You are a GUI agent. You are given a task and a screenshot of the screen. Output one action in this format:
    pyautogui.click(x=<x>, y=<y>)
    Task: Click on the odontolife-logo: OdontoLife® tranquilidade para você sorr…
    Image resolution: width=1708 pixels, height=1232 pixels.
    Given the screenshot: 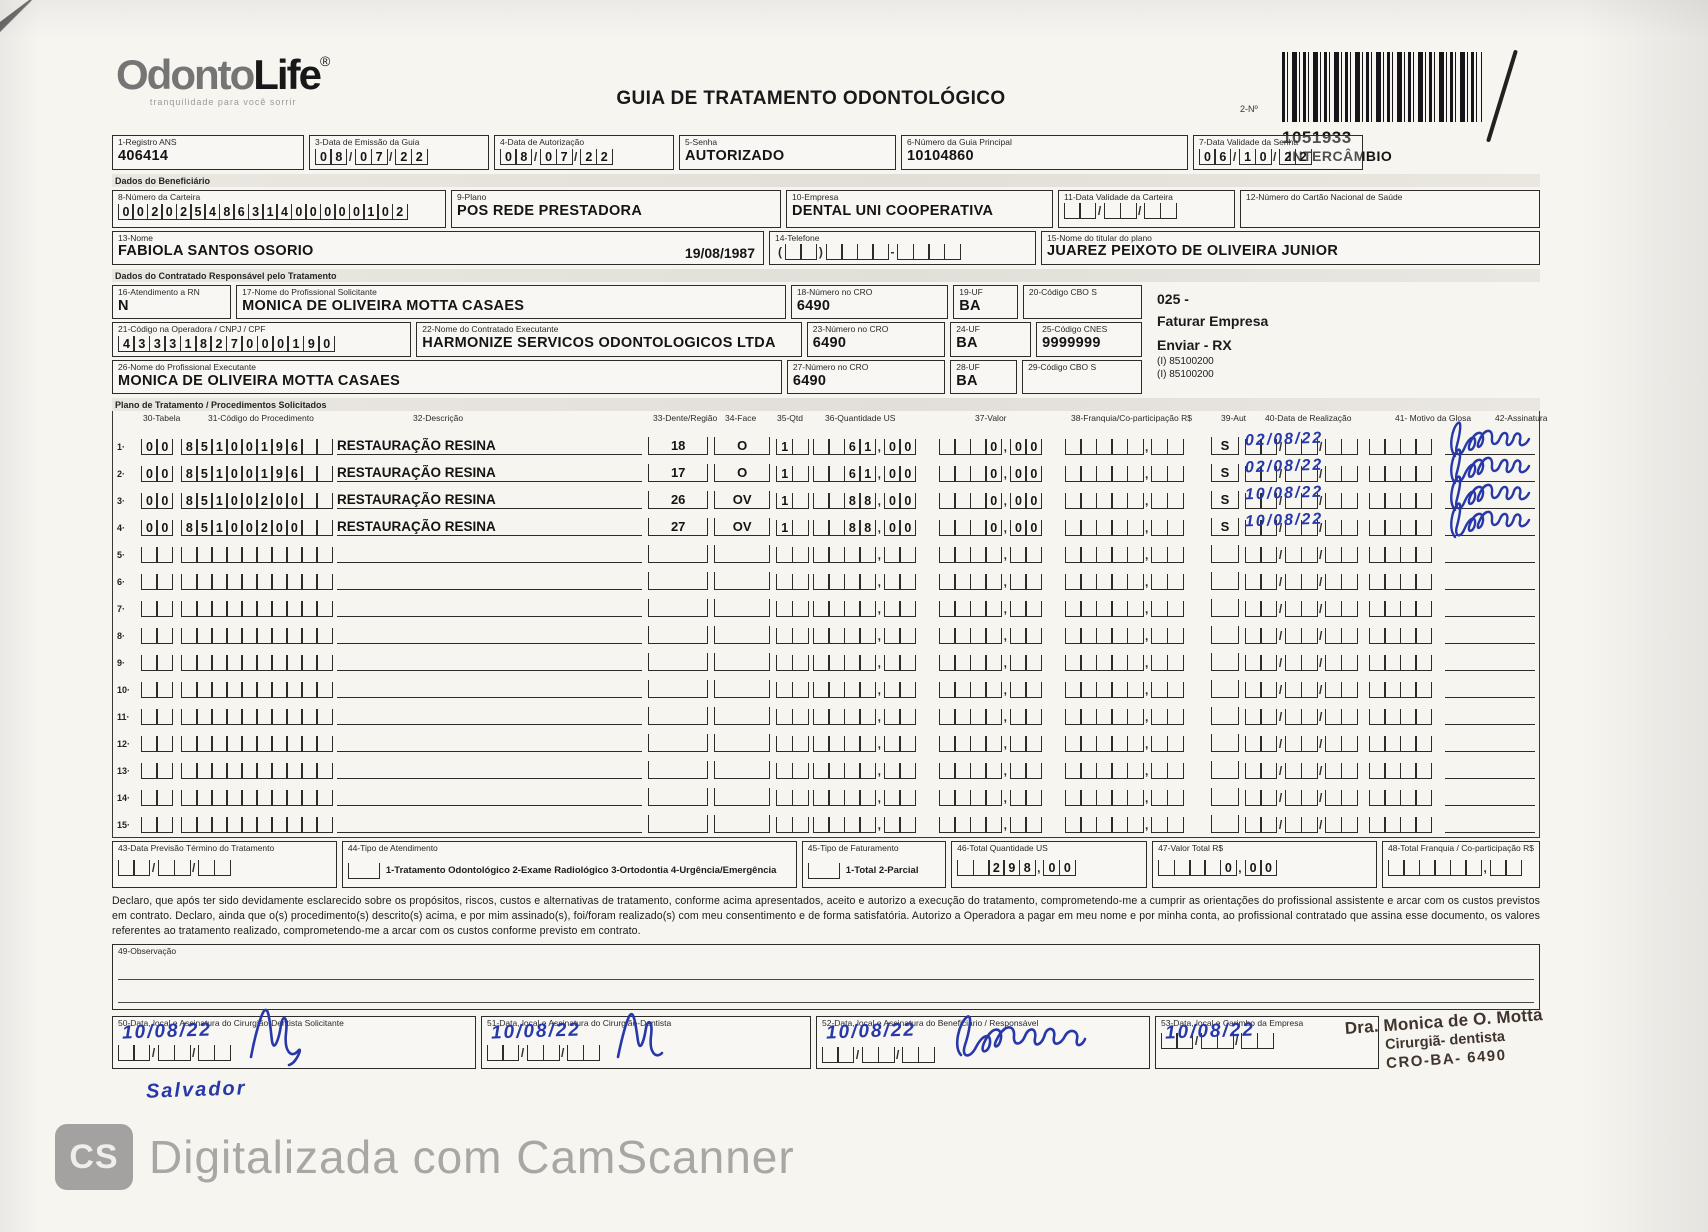 What is the action you would take?
    pyautogui.click(x=223, y=80)
    